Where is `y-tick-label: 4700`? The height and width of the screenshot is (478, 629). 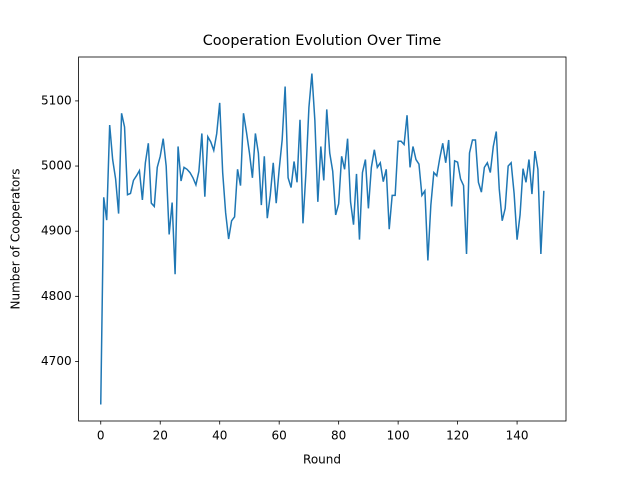
y-tick-label: 4700 is located at coordinates (56, 361).